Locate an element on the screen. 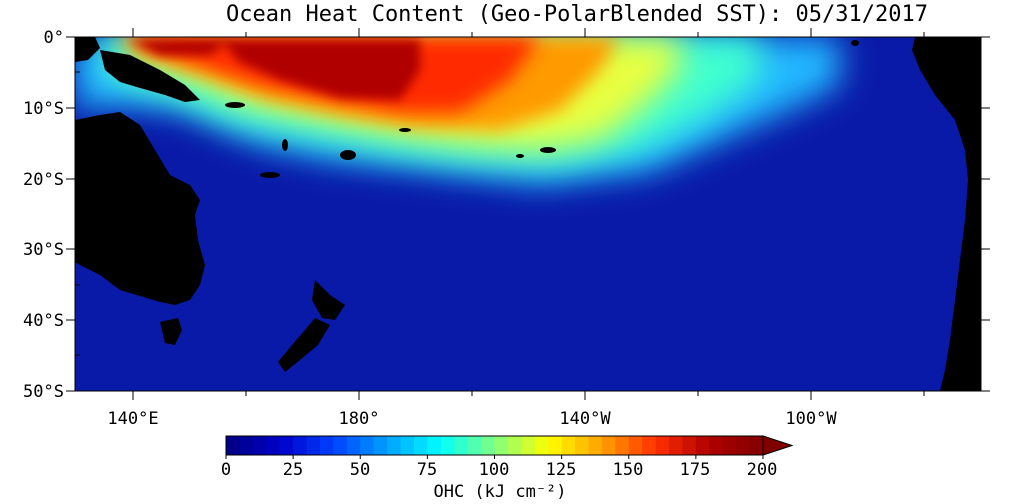  new-guinea-land is located at coordinates (150, 76).